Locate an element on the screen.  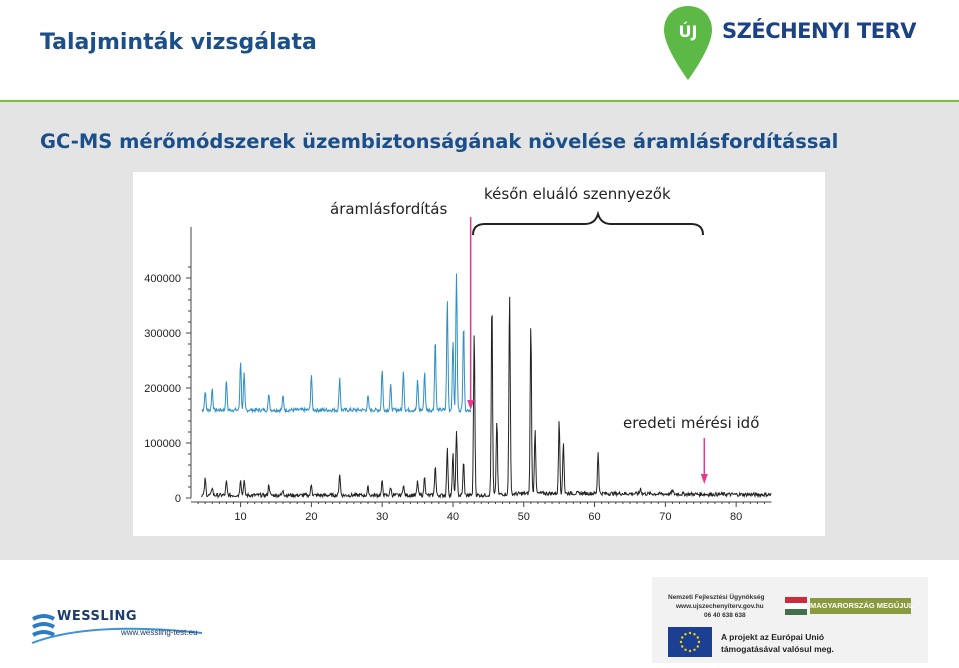
eu-text-line2: támogatásával valósul meg. is located at coordinates (777, 649).